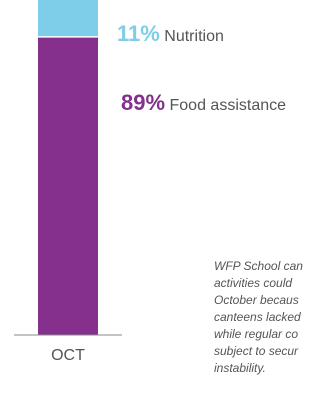 This screenshot has height=401, width=320. I want to click on bar-segment-food-assistance, so click(68, 185).